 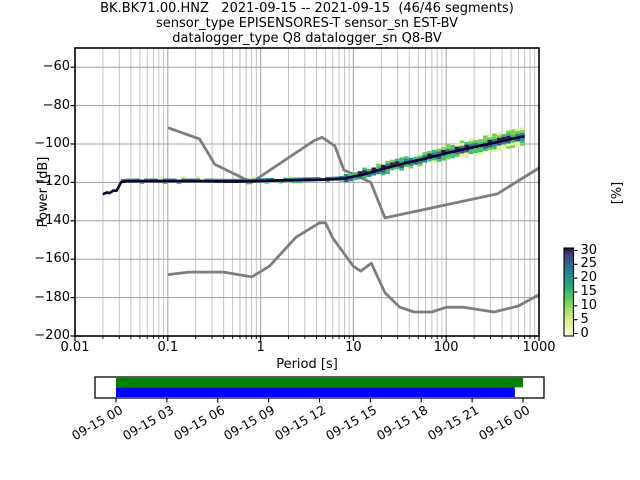 I want to click on colorbar-tick-label: 15, so click(x=589, y=291).